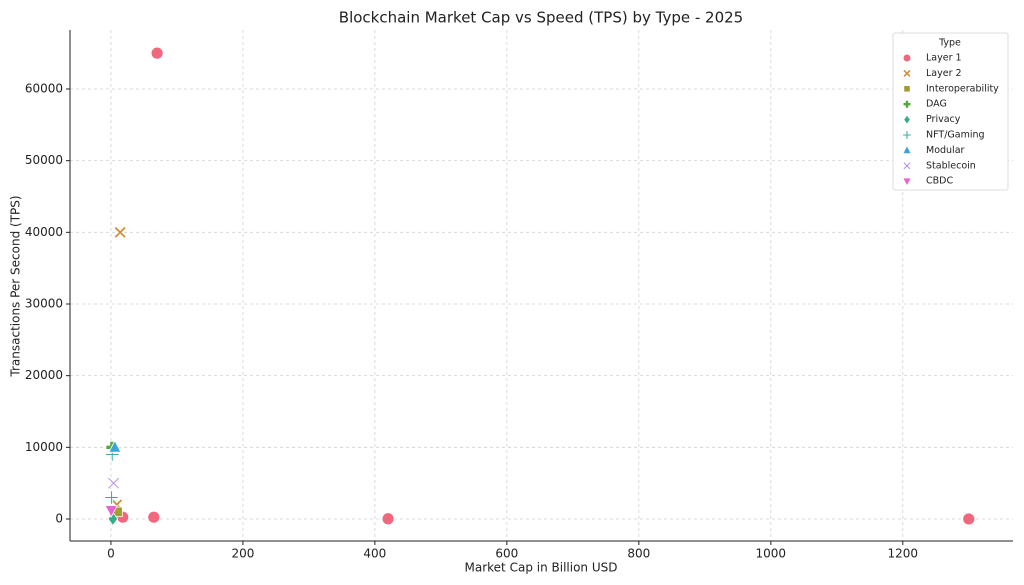  What do you see at coordinates (944, 73) in the screenshot?
I see `legend-label: Layer 2` at bounding box center [944, 73].